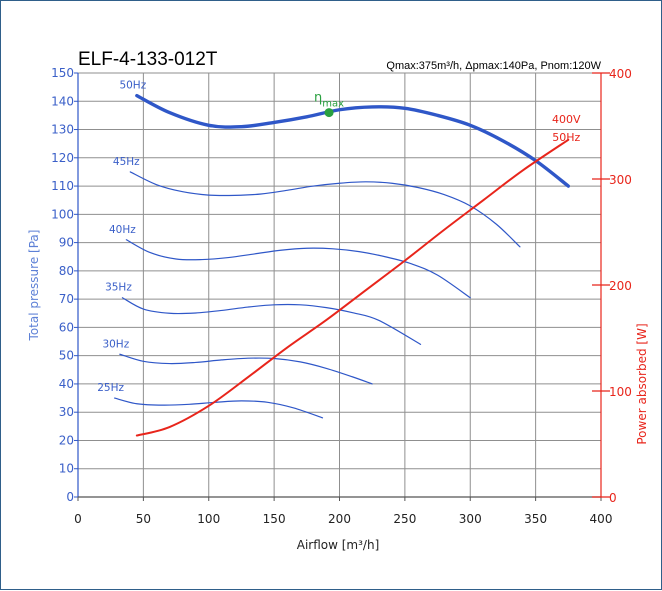 This screenshot has height=591, width=662. Describe the element at coordinates (613, 498) in the screenshot. I see `y2-tick-label: 0` at that location.